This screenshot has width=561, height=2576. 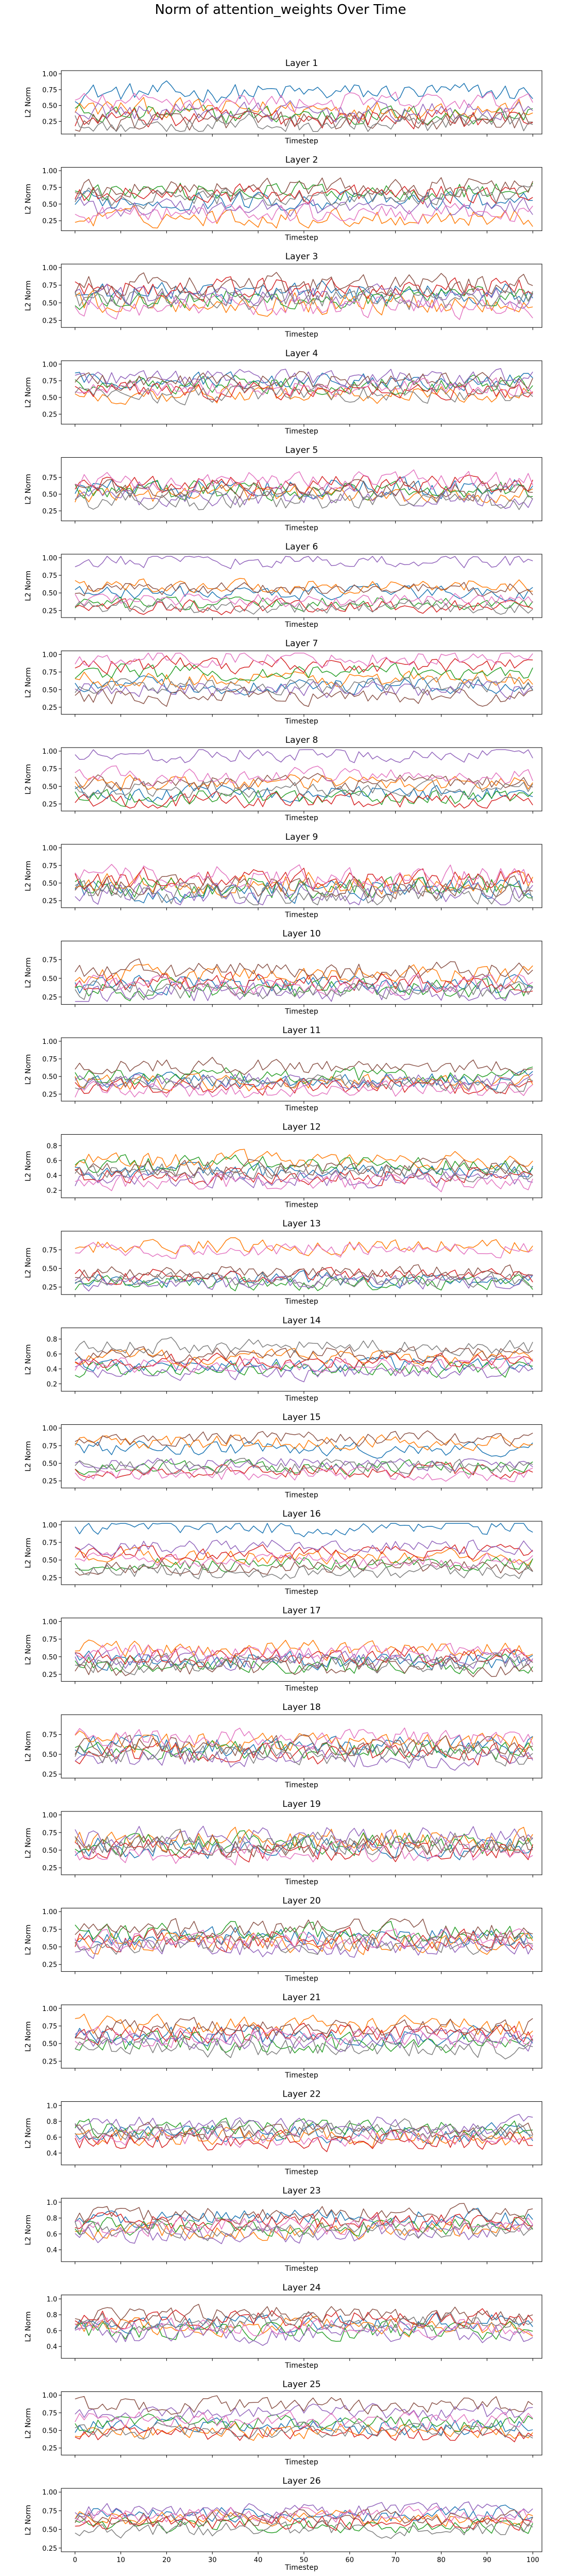 I want to click on layer-title: Layer 12, so click(x=301, y=1127).